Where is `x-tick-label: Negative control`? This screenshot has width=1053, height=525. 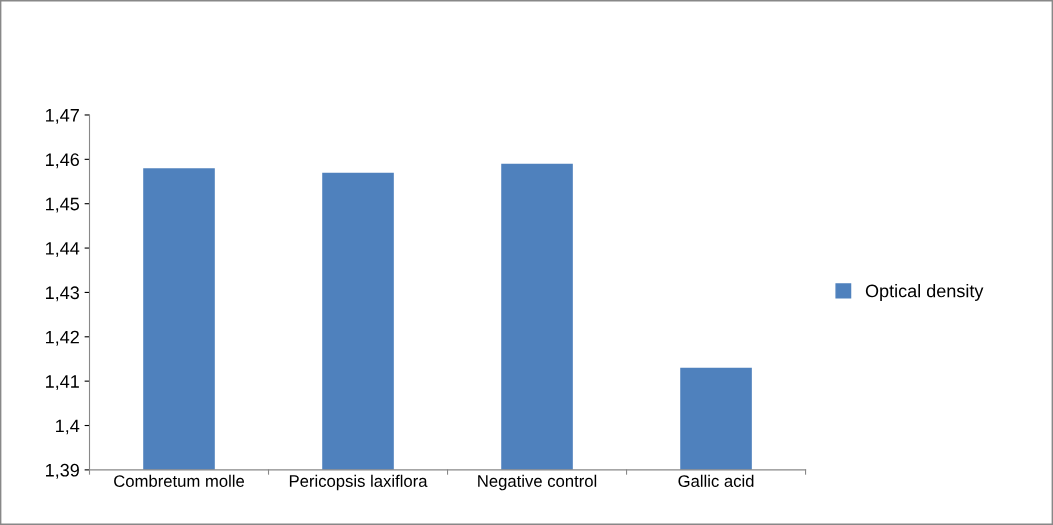
x-tick-label: Negative control is located at coordinates (537, 482).